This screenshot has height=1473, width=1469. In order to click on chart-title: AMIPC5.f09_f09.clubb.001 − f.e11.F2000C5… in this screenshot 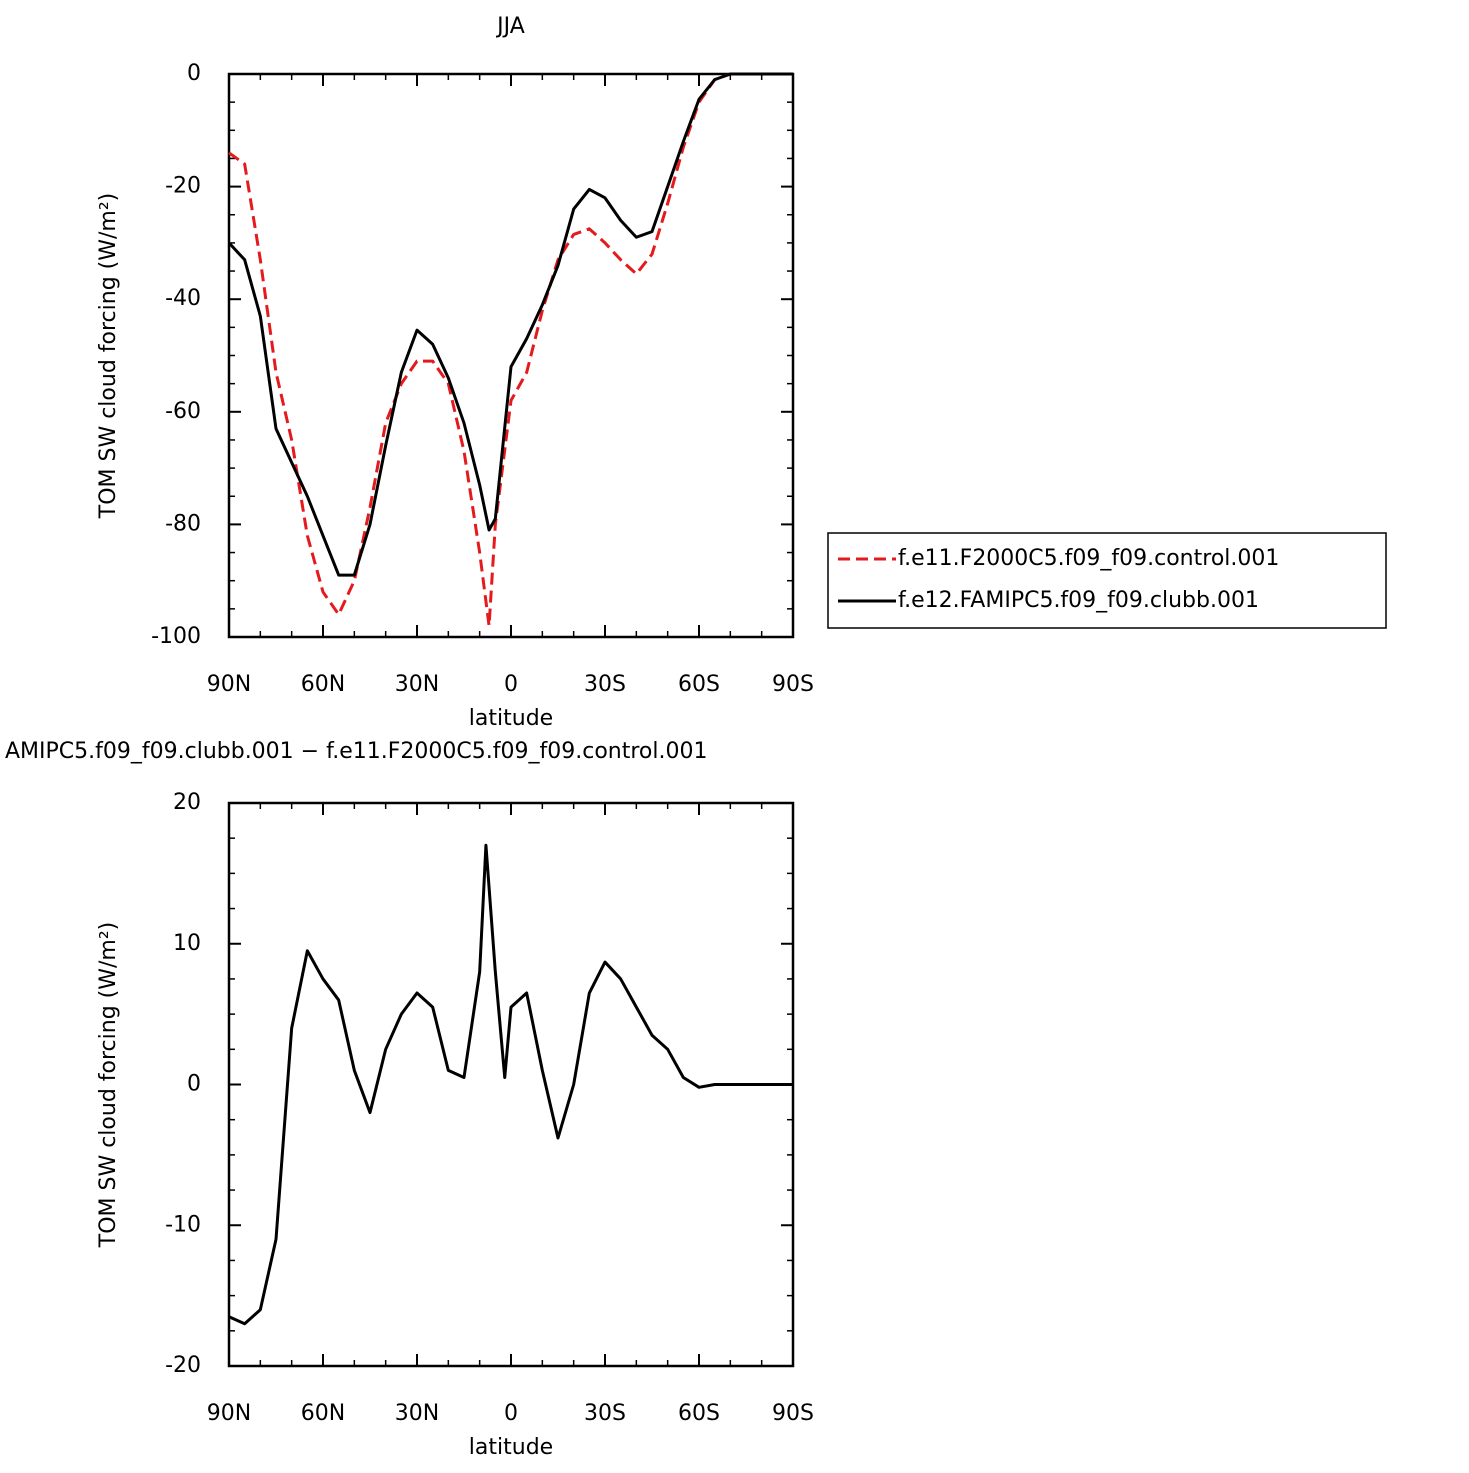, I will do `click(356, 751)`.